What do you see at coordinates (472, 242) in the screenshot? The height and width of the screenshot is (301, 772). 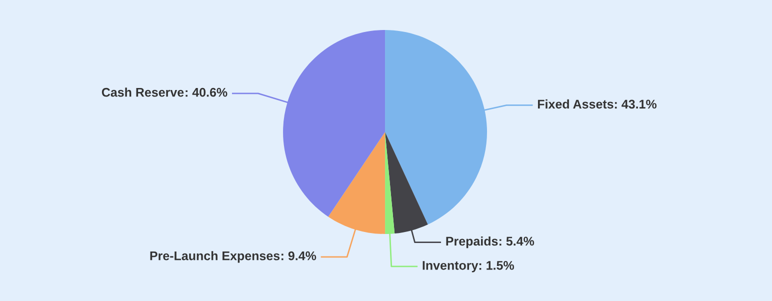 I see `slice-label: Prepaids` at bounding box center [472, 242].